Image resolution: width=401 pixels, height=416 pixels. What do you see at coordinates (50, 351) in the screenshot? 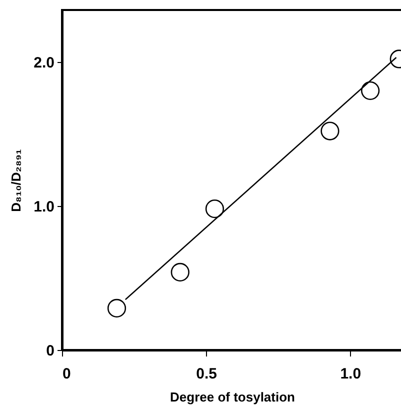
I see `y-tick-label: 0` at bounding box center [50, 351].